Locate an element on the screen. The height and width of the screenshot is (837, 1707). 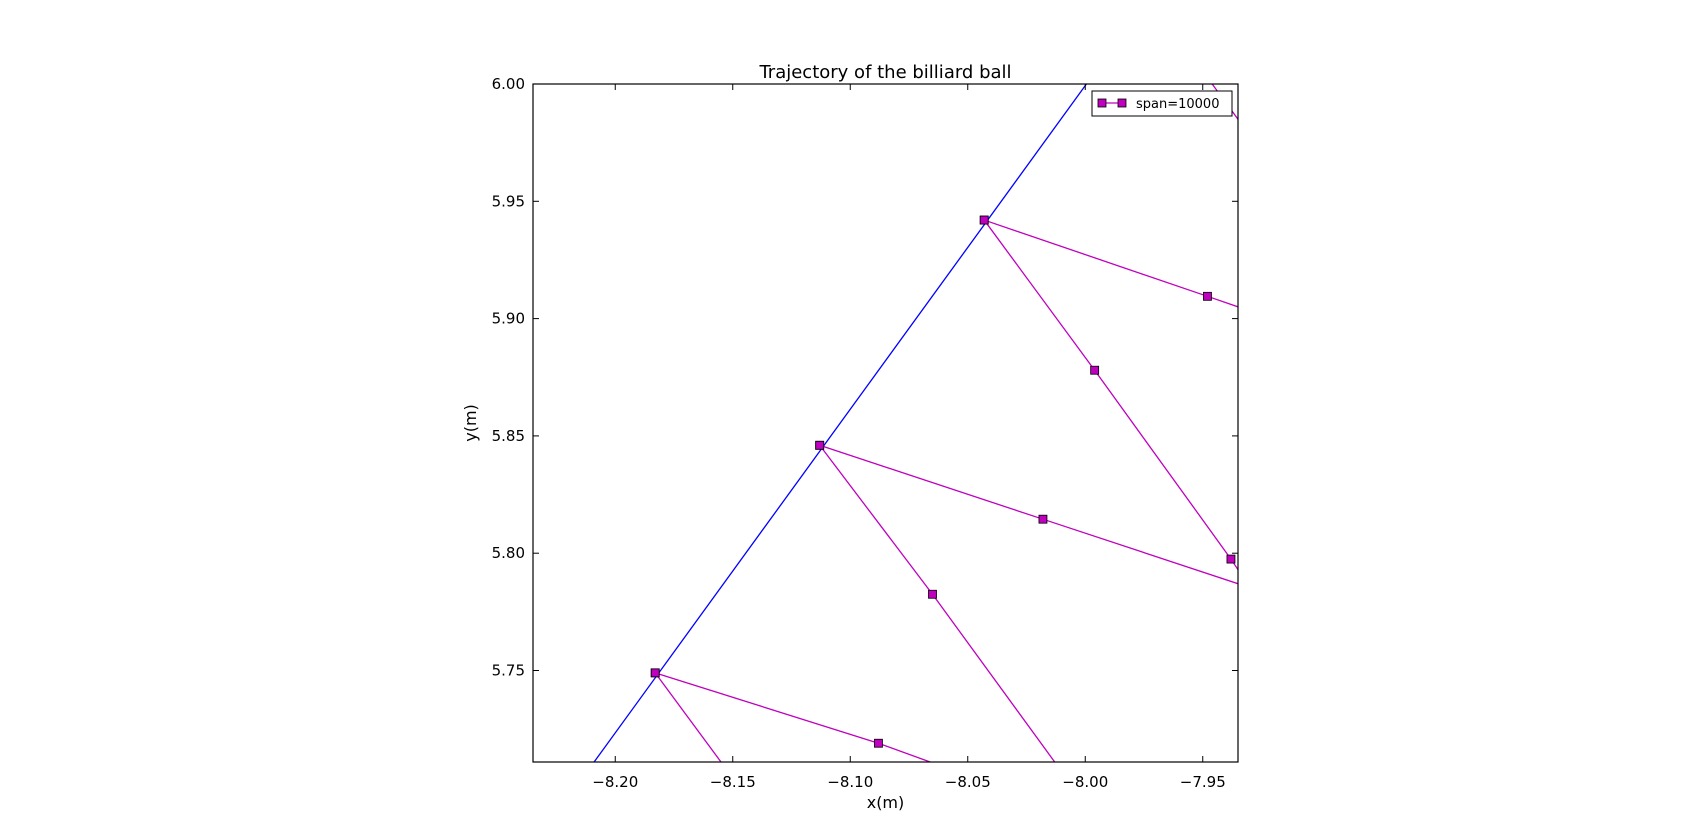
chart-title: Trajectory of the billiard ball is located at coordinates (884, 72).